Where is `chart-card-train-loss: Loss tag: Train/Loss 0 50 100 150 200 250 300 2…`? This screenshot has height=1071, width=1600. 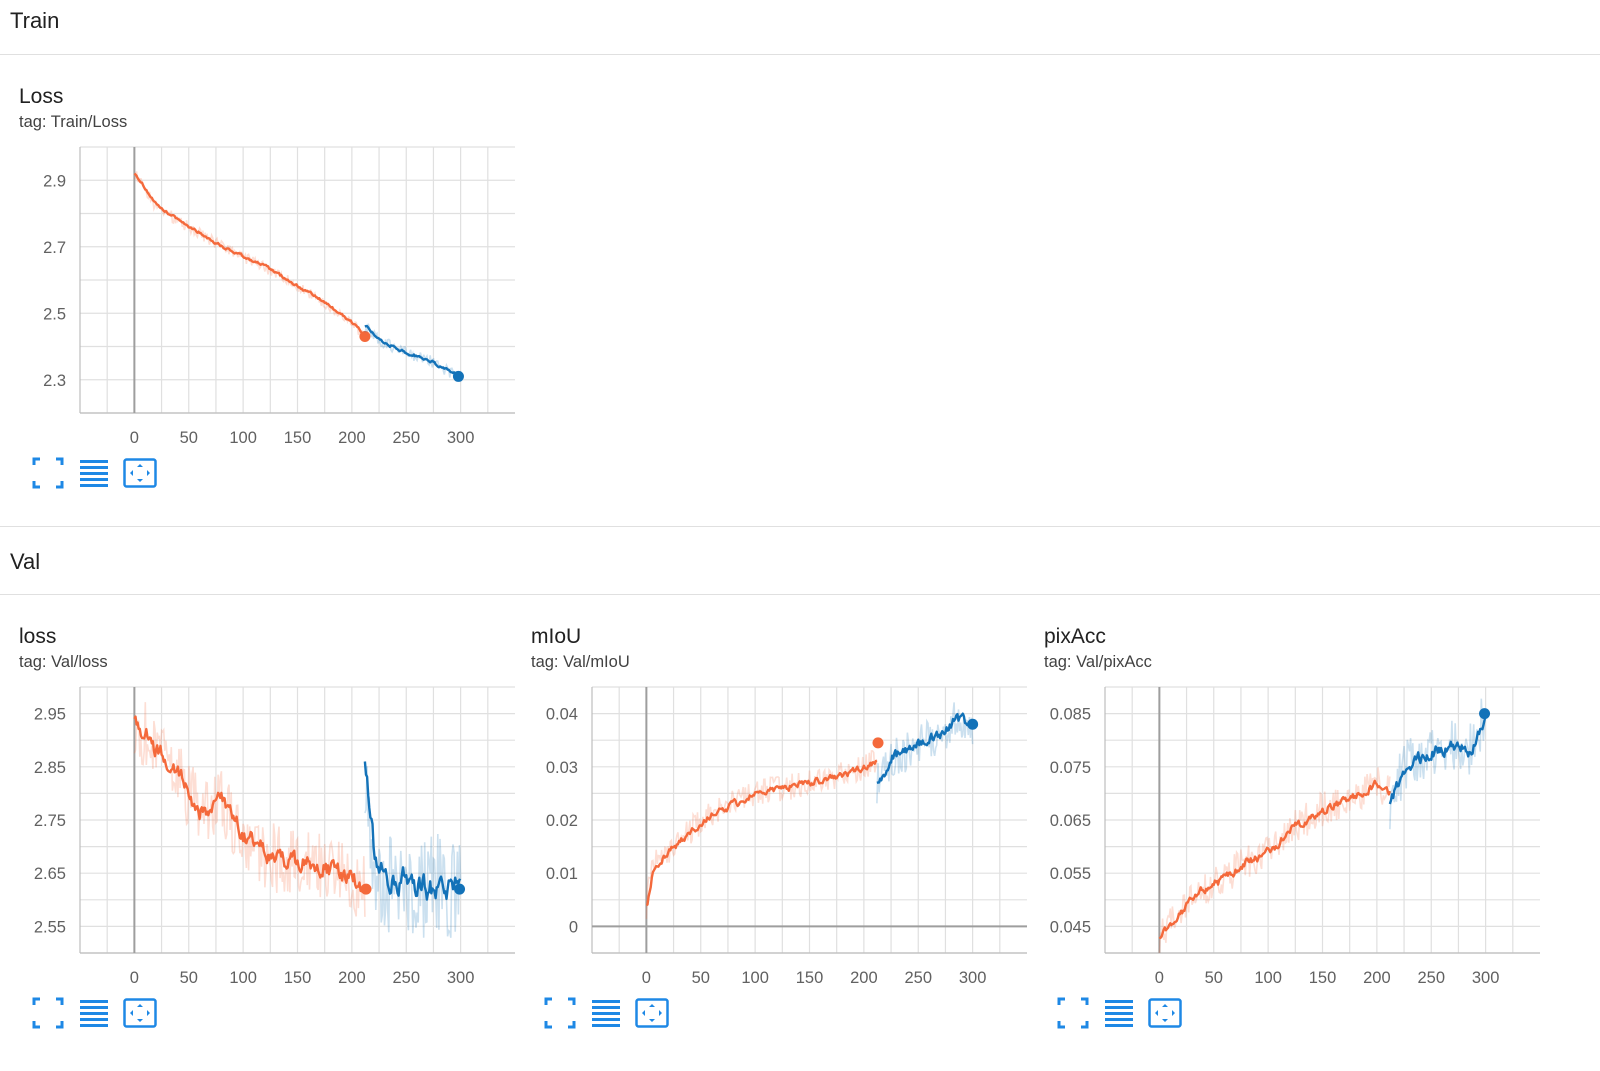 chart-card-train-loss: Loss tag: Train/Loss 0 50 100 150 200 250 300 2… is located at coordinates (260, 300).